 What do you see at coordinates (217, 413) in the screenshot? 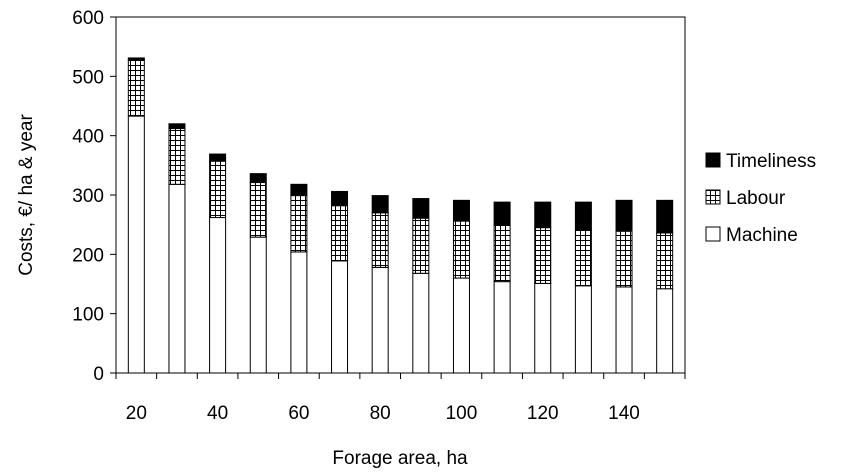
I see `x-tick-label: 40` at bounding box center [217, 413].